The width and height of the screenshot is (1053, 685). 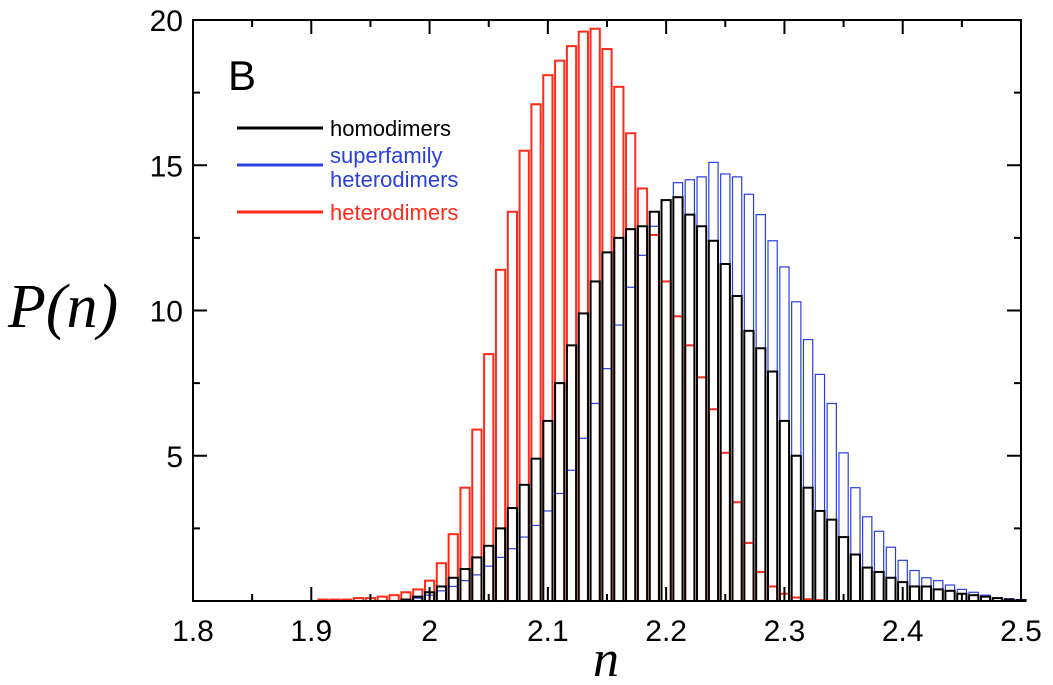 What do you see at coordinates (394, 179) in the screenshot?
I see `legend-label-superfamily-line2: heterodimers` at bounding box center [394, 179].